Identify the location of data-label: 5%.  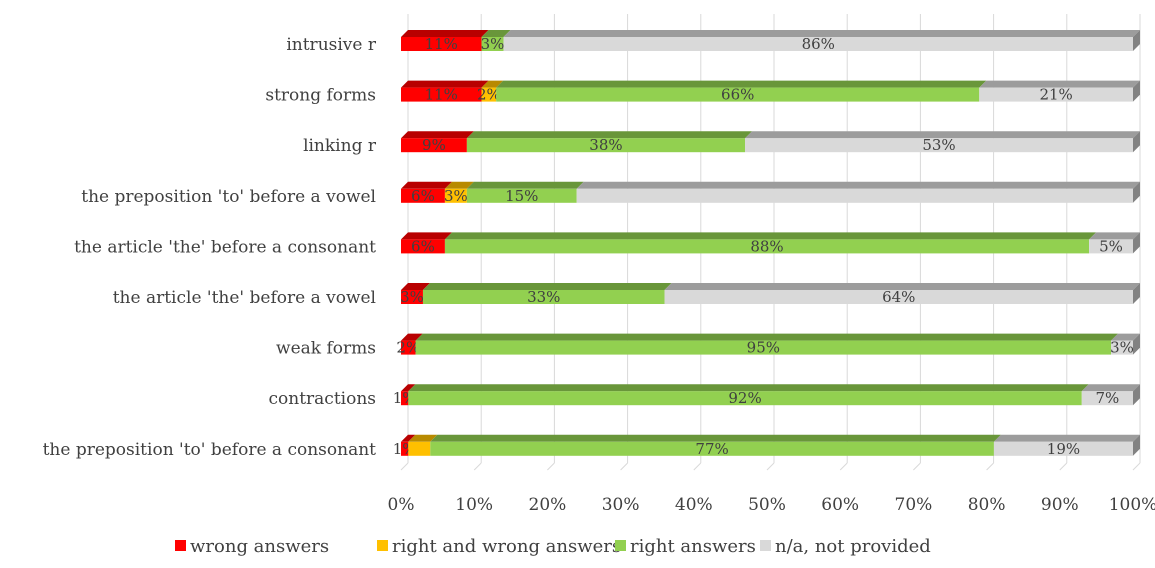
(1111, 246).